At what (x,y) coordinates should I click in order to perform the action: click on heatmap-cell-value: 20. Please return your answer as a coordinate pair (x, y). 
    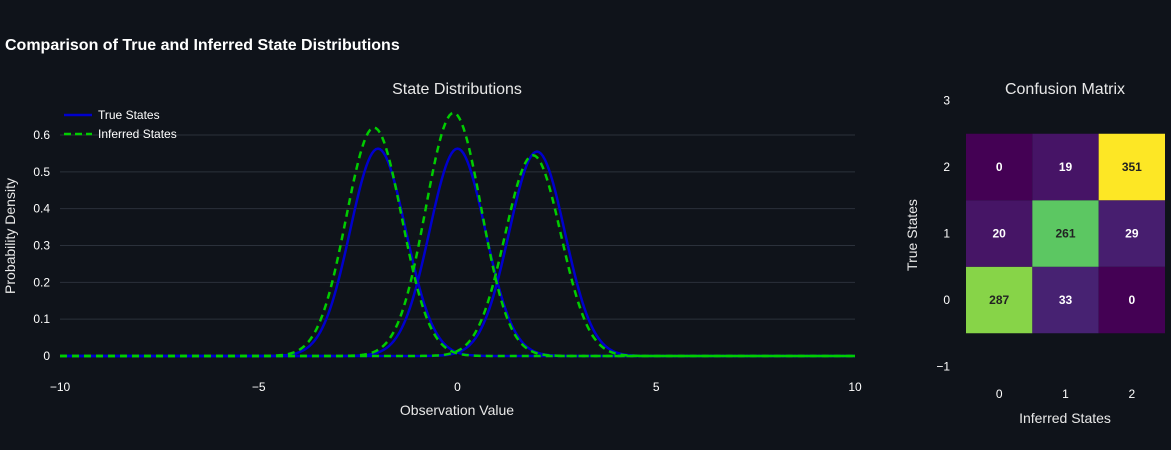
    Looking at the image, I should click on (999, 234).